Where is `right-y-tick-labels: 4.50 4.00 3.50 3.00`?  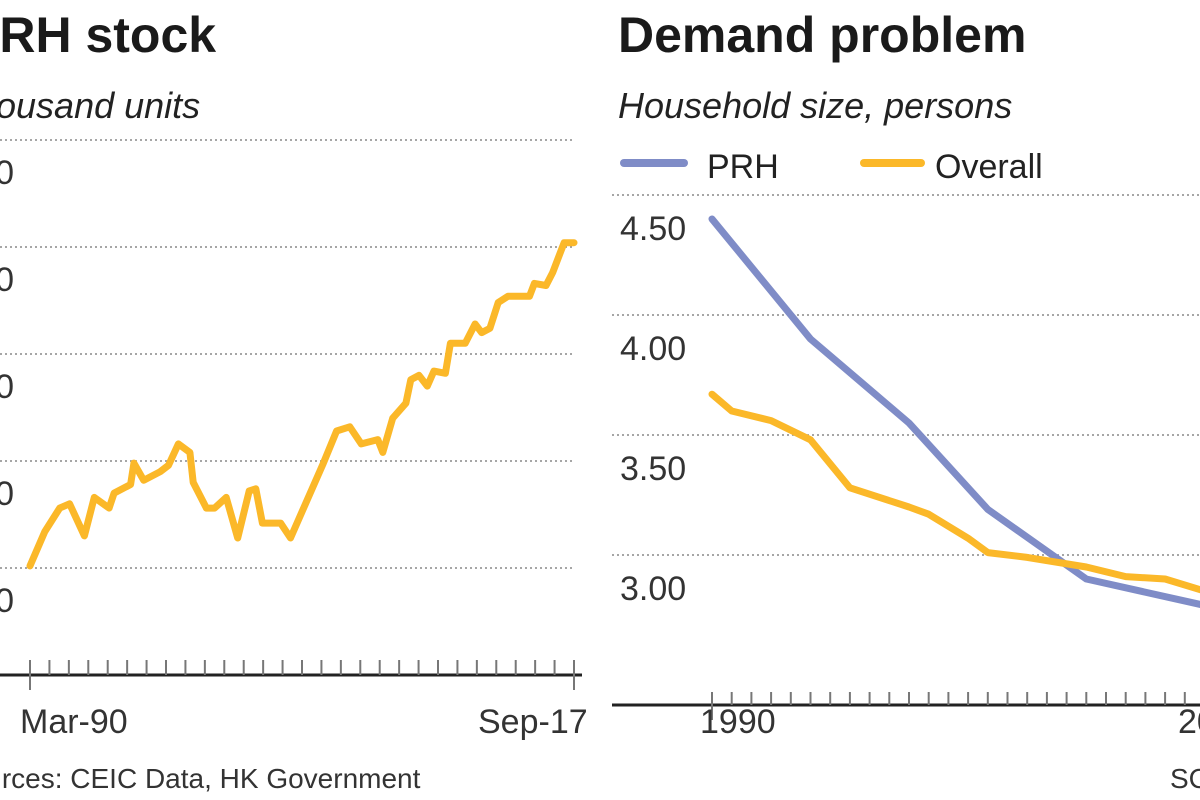
right-y-tick-labels: 4.50 4.00 3.50 3.00 is located at coordinates (653, 409).